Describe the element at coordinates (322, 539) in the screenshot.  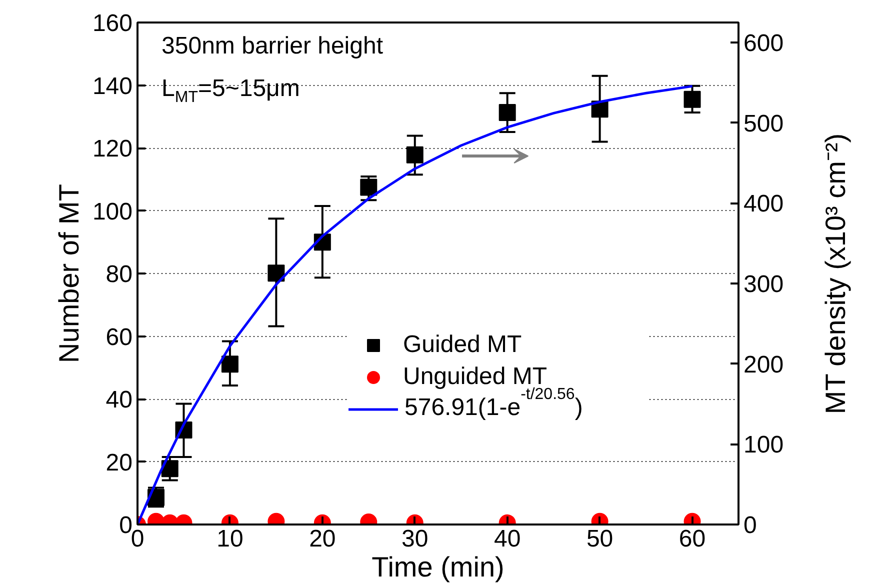
I see `x-tick-label: 20` at that location.